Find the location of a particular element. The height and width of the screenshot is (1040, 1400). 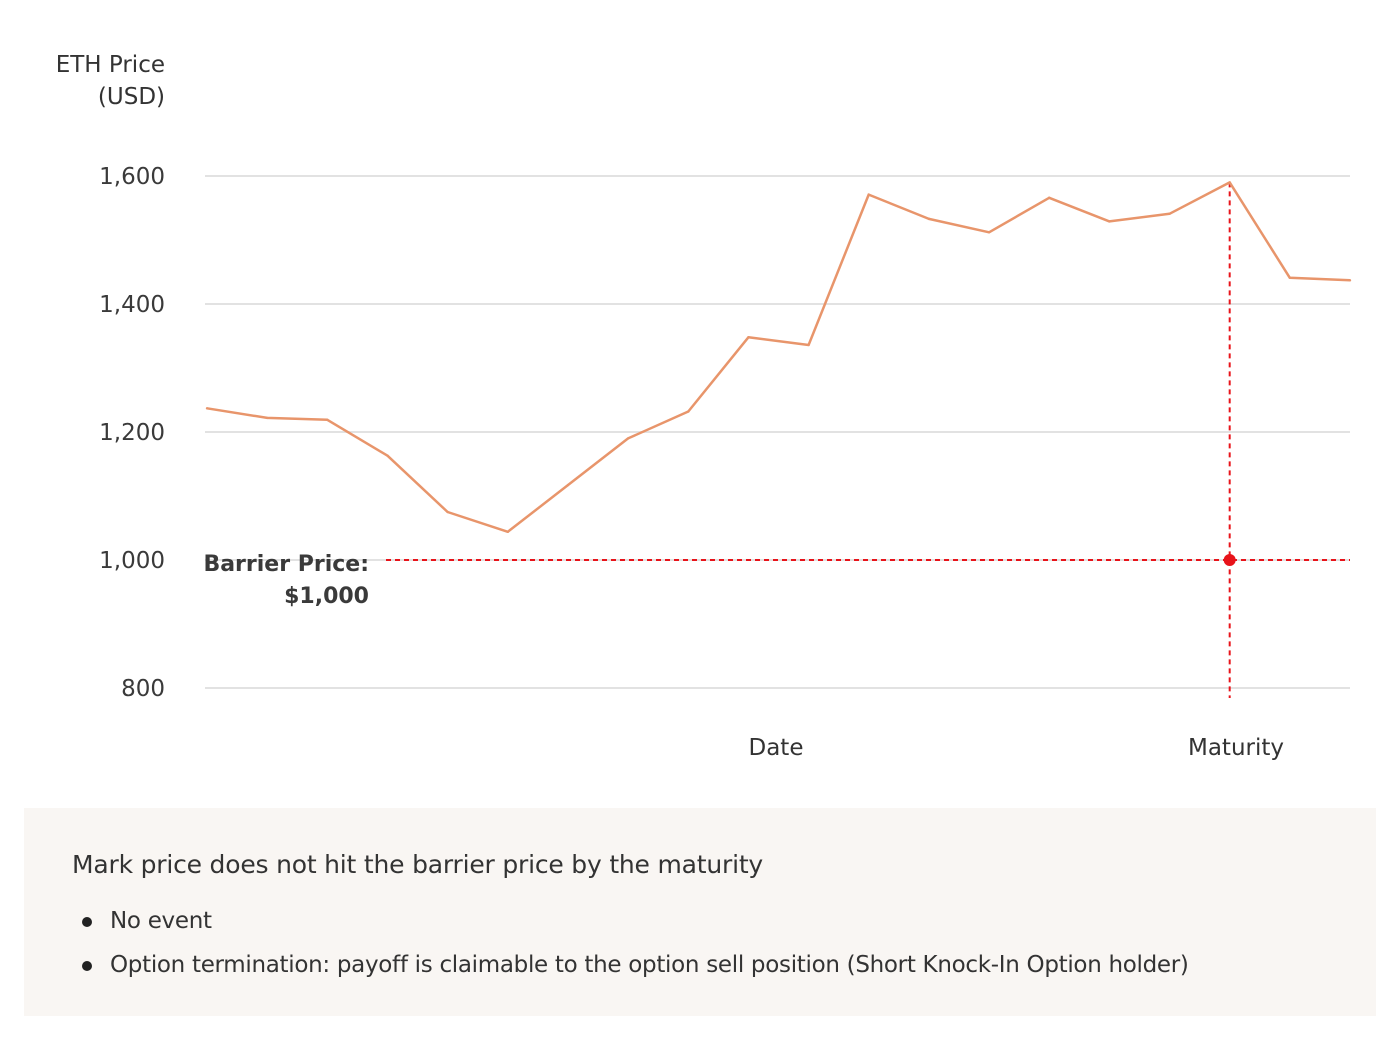

y-axis-title-line-1: ETH Price is located at coordinates (110, 65).